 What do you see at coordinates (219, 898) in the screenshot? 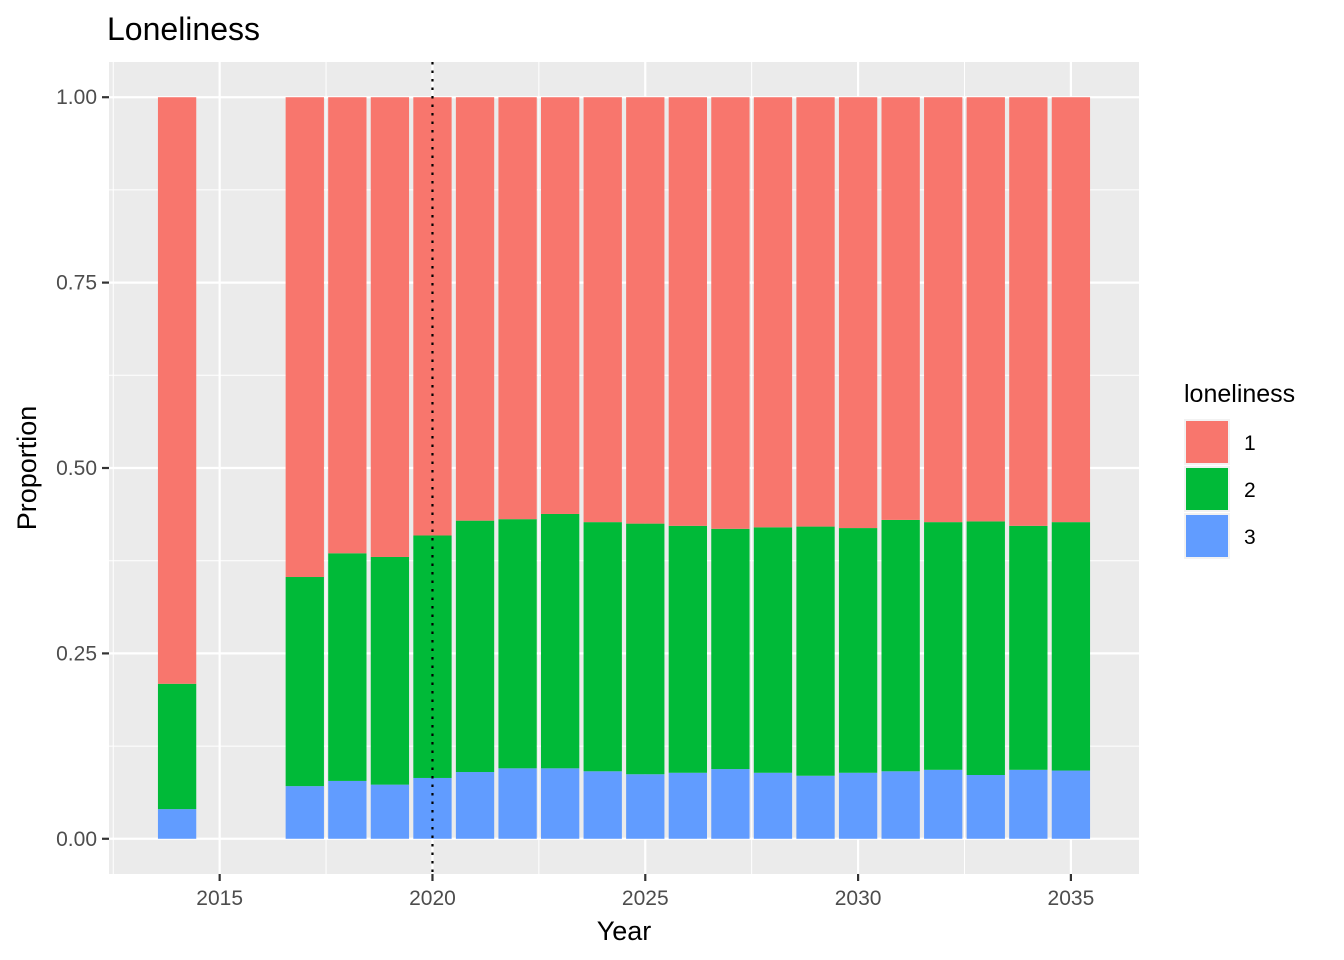
I see `x-tick-label: 2015` at bounding box center [219, 898].